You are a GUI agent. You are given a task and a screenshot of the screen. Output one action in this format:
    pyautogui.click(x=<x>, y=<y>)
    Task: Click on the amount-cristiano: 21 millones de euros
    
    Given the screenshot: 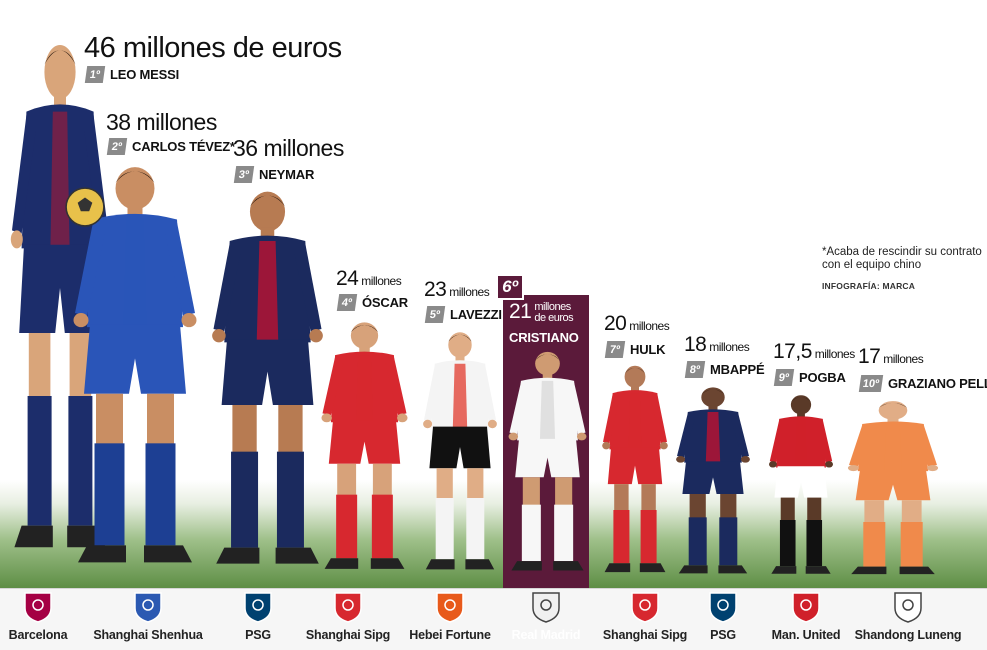 What is the action you would take?
    pyautogui.click(x=541, y=312)
    